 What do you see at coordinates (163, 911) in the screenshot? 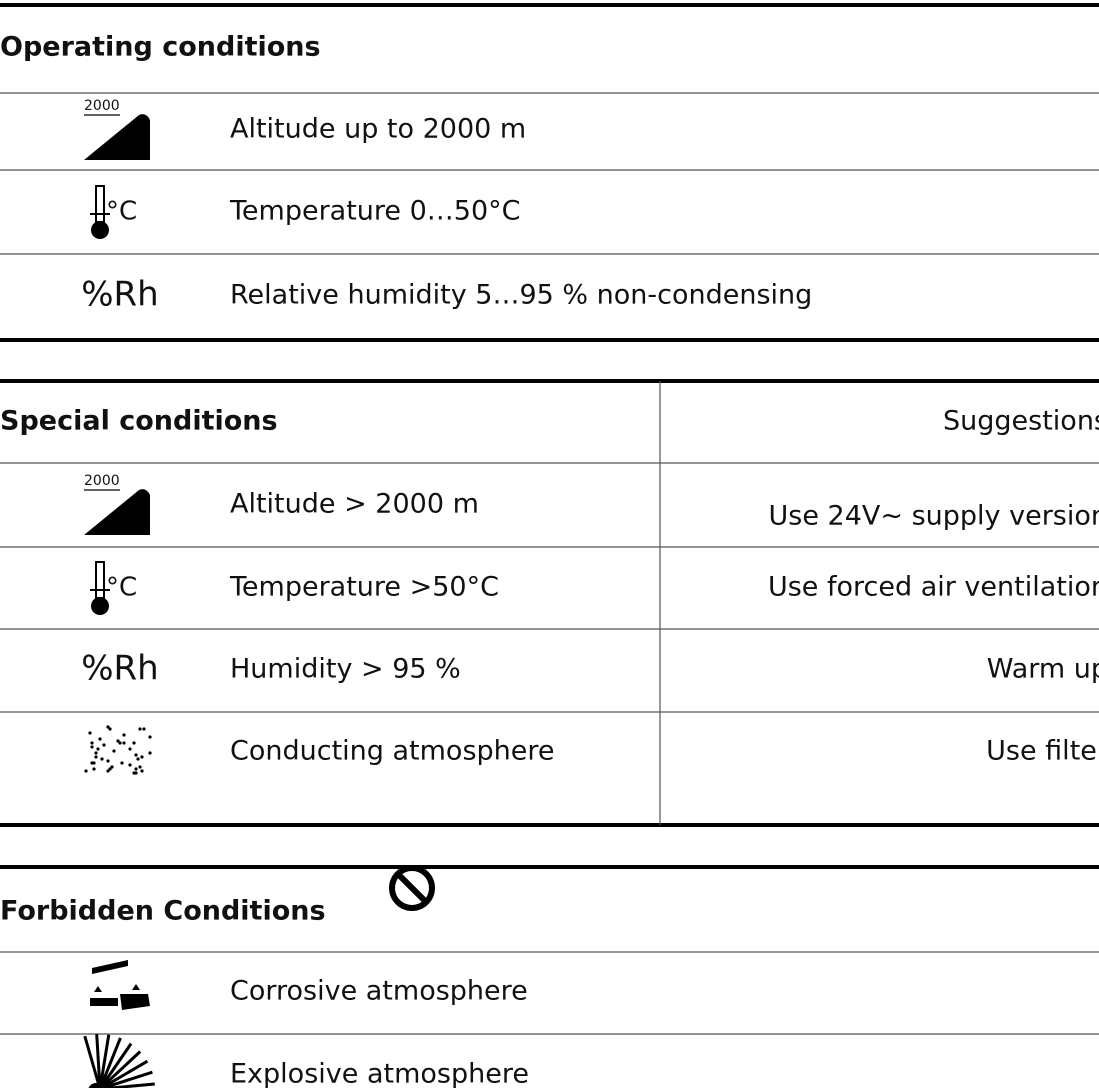
I see `section-title: Forbidden Conditions` at bounding box center [163, 911].